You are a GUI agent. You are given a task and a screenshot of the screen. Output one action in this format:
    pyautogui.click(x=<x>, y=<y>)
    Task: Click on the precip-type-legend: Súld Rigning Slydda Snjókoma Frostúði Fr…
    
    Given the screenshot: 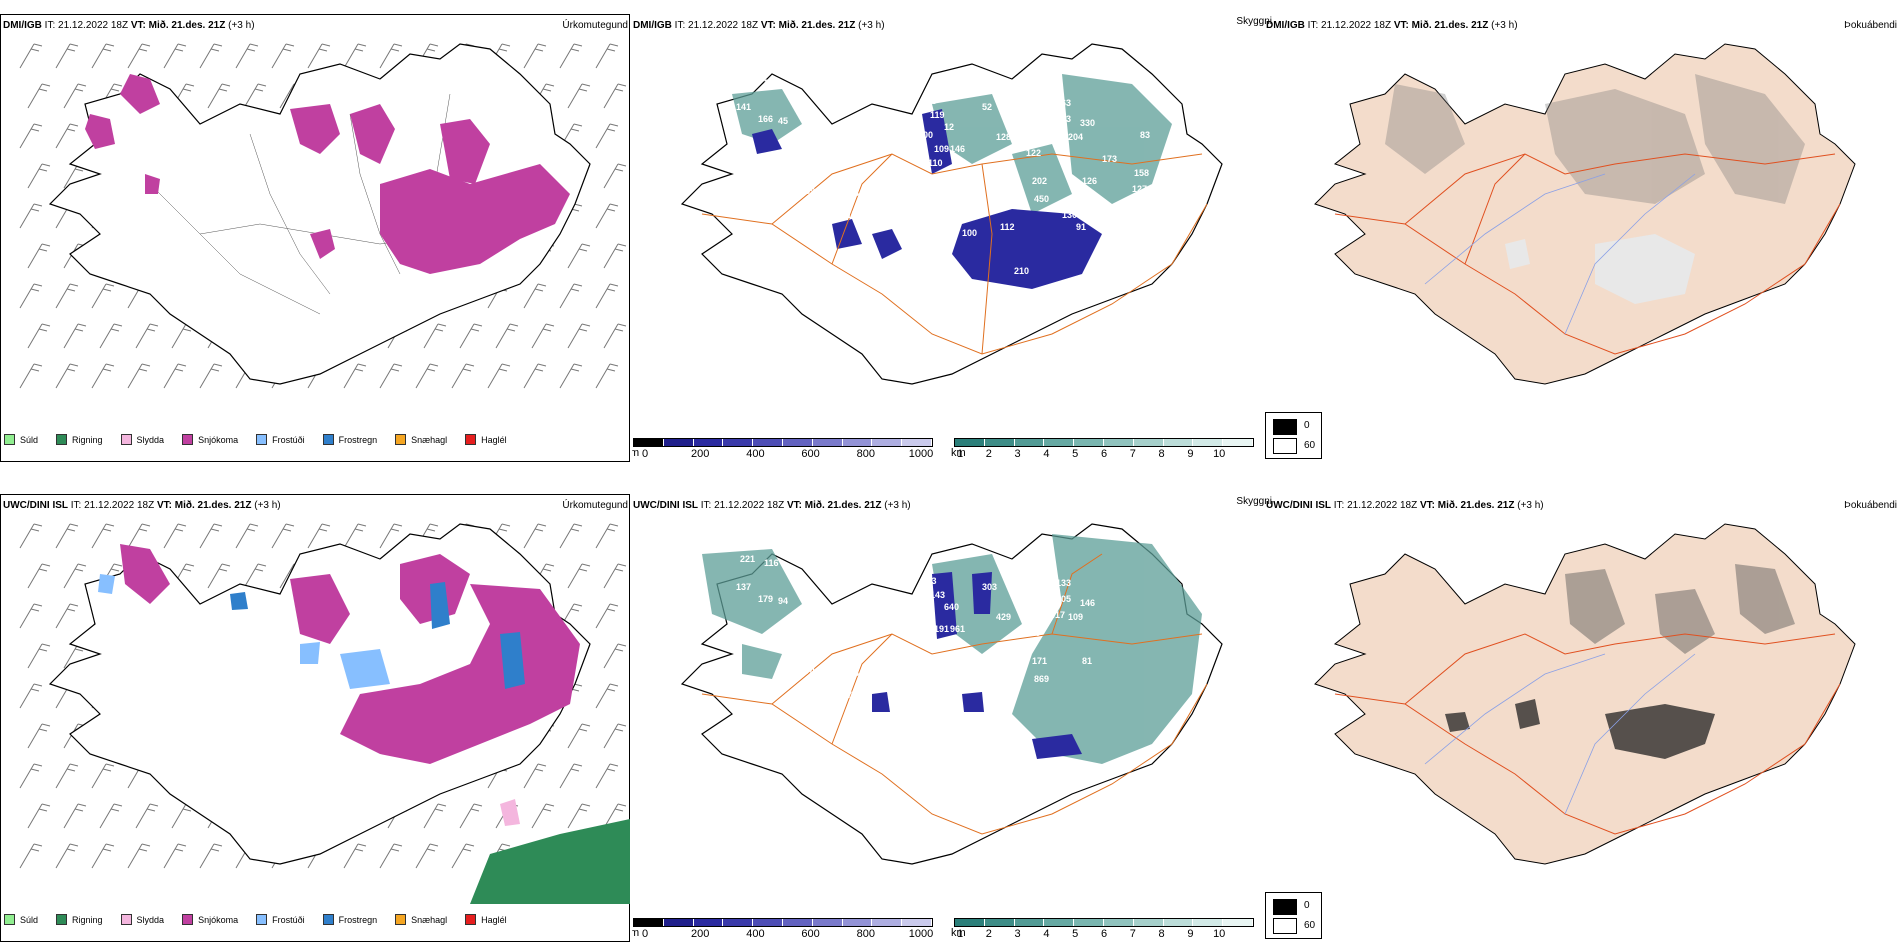 What is the action you would take?
    pyautogui.click(x=264, y=439)
    